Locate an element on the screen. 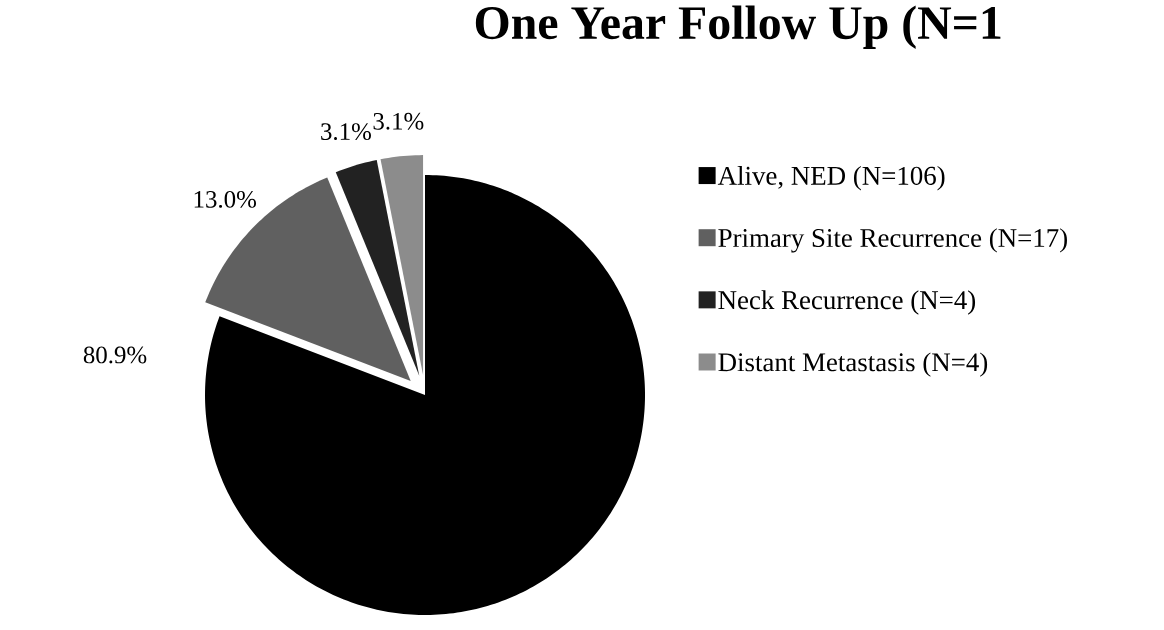  legend-label: Primary Site Recurrence (N=17) is located at coordinates (892, 240).